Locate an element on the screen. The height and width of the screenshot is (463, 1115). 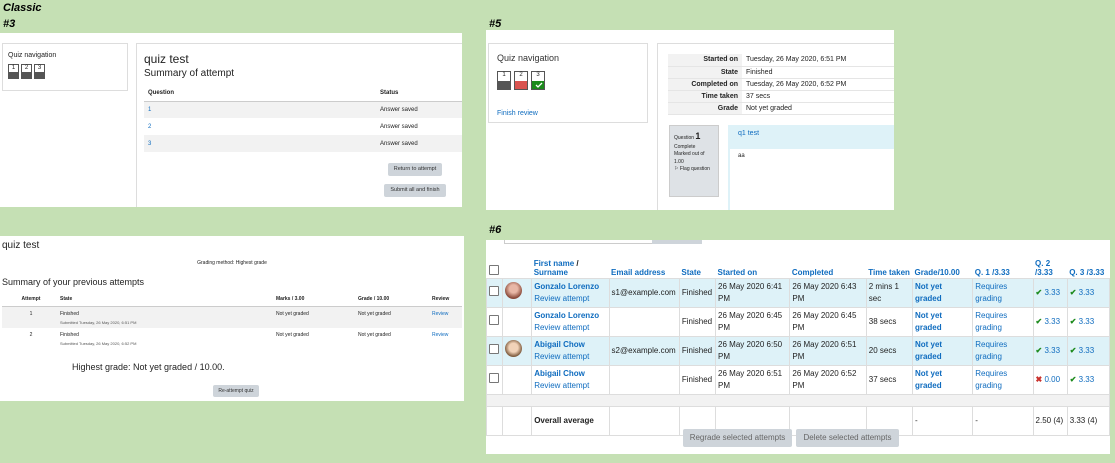
top-input-fragment is located at coordinates (579, 242).